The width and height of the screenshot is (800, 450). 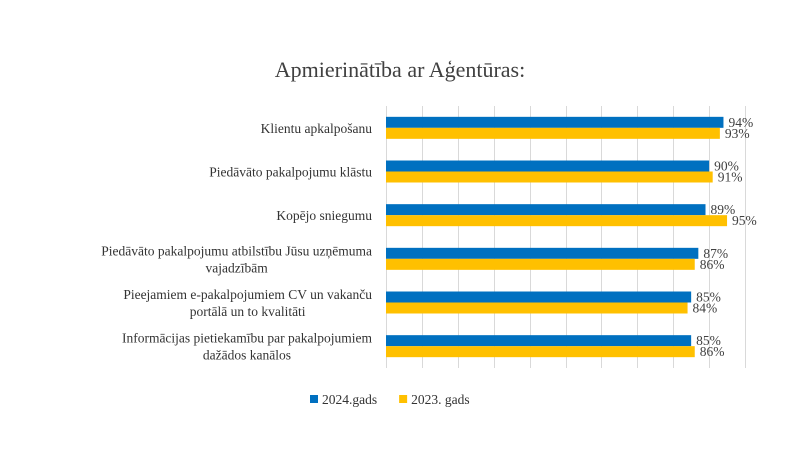 I want to click on category-label: Kopējo sniegumu, so click(x=324, y=215).